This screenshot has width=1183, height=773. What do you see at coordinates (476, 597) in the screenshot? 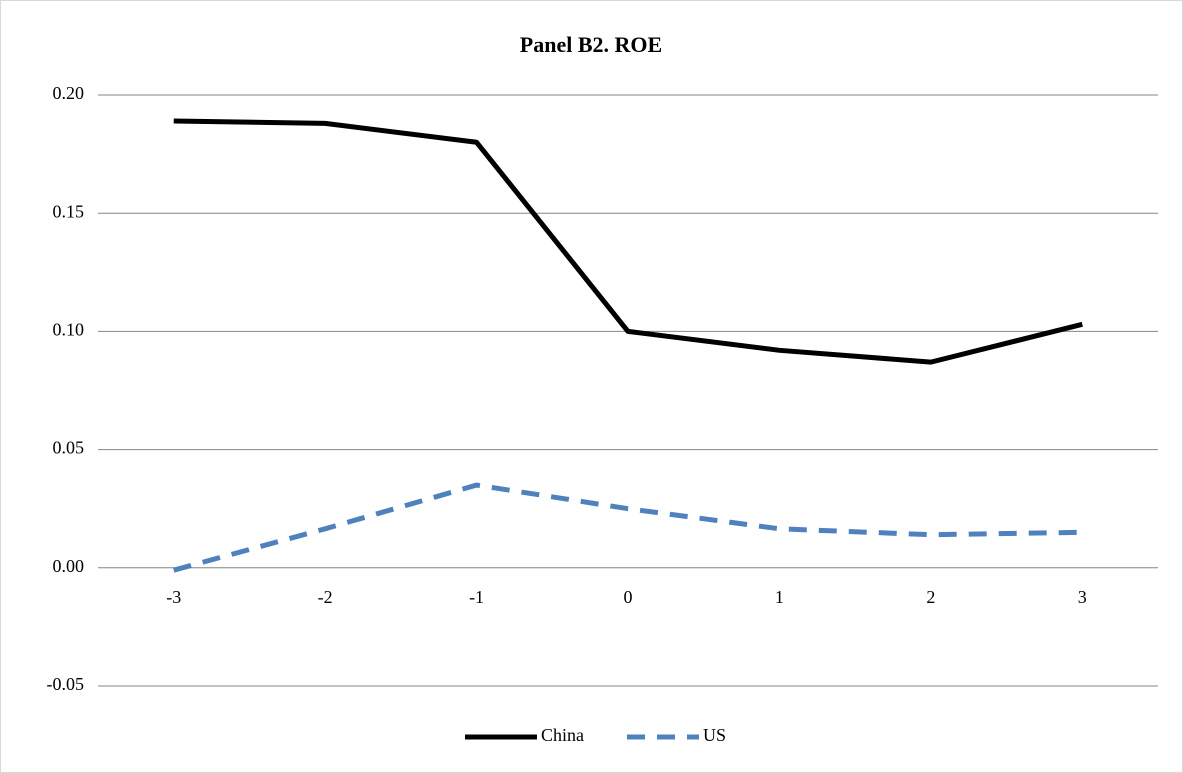
I see `x-tick-label: -1` at bounding box center [476, 597].